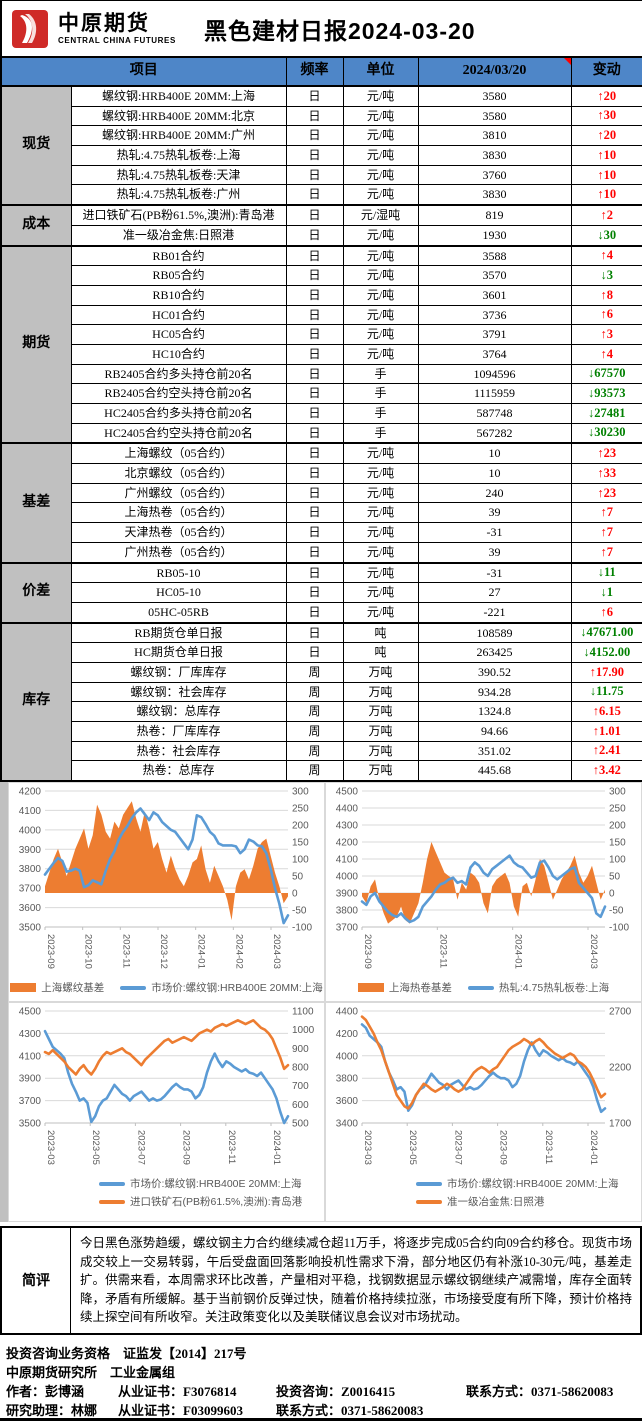  Describe the element at coordinates (619, 928) in the screenshot. I see `svg-text: -100` at that location.